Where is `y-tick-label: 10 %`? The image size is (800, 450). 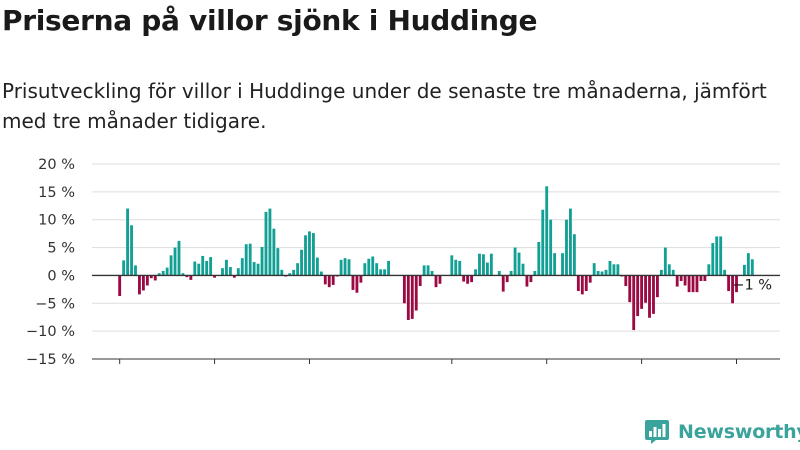
y-tick-label: 10 % is located at coordinates (56, 221).